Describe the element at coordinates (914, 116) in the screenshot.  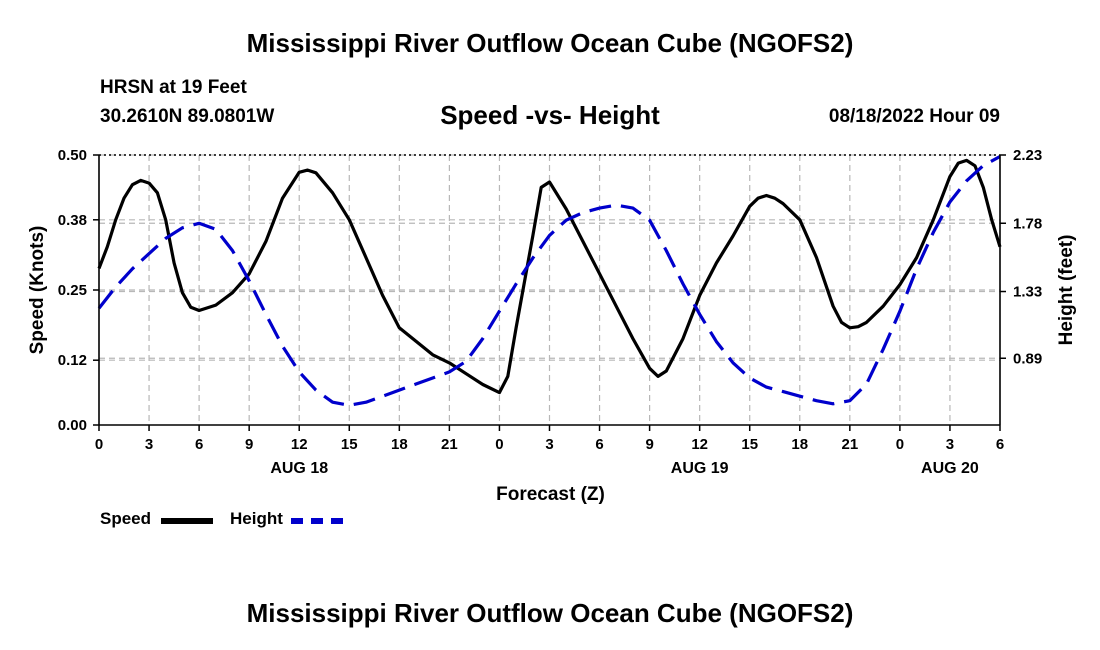
I see `forecast-datetime: 08/18/2022 Hour 09` at that location.